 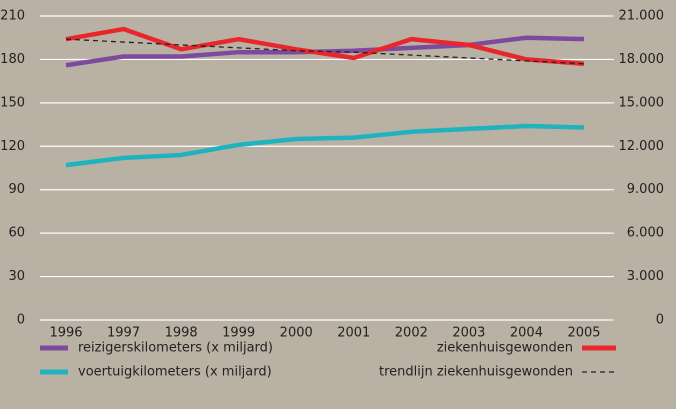 I want to click on legend-label: ziekenhuisgewonden, so click(x=505, y=348).